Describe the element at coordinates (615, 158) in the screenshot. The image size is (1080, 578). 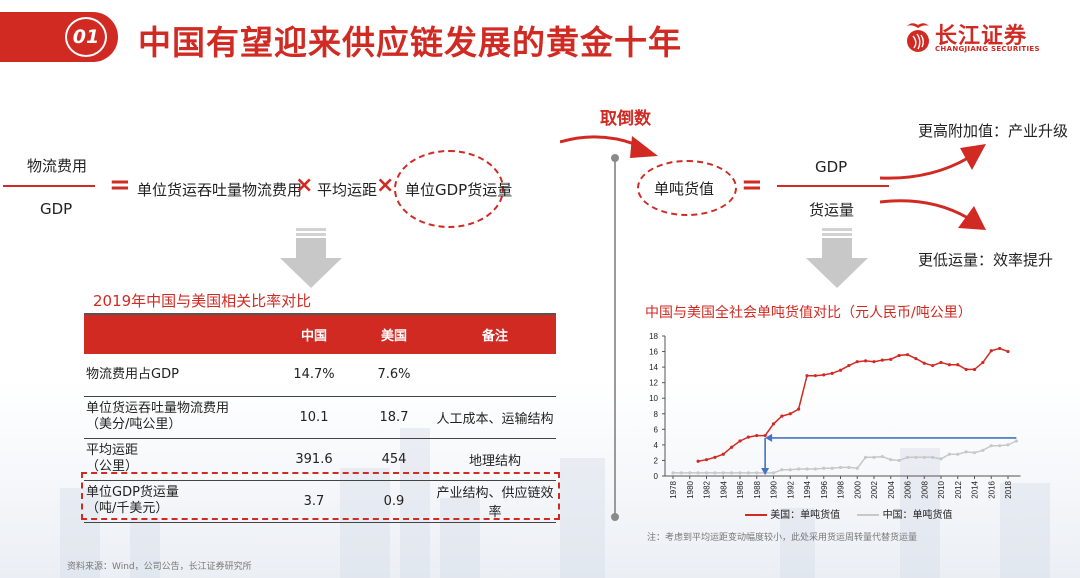
I see `divider-dot-top` at that location.